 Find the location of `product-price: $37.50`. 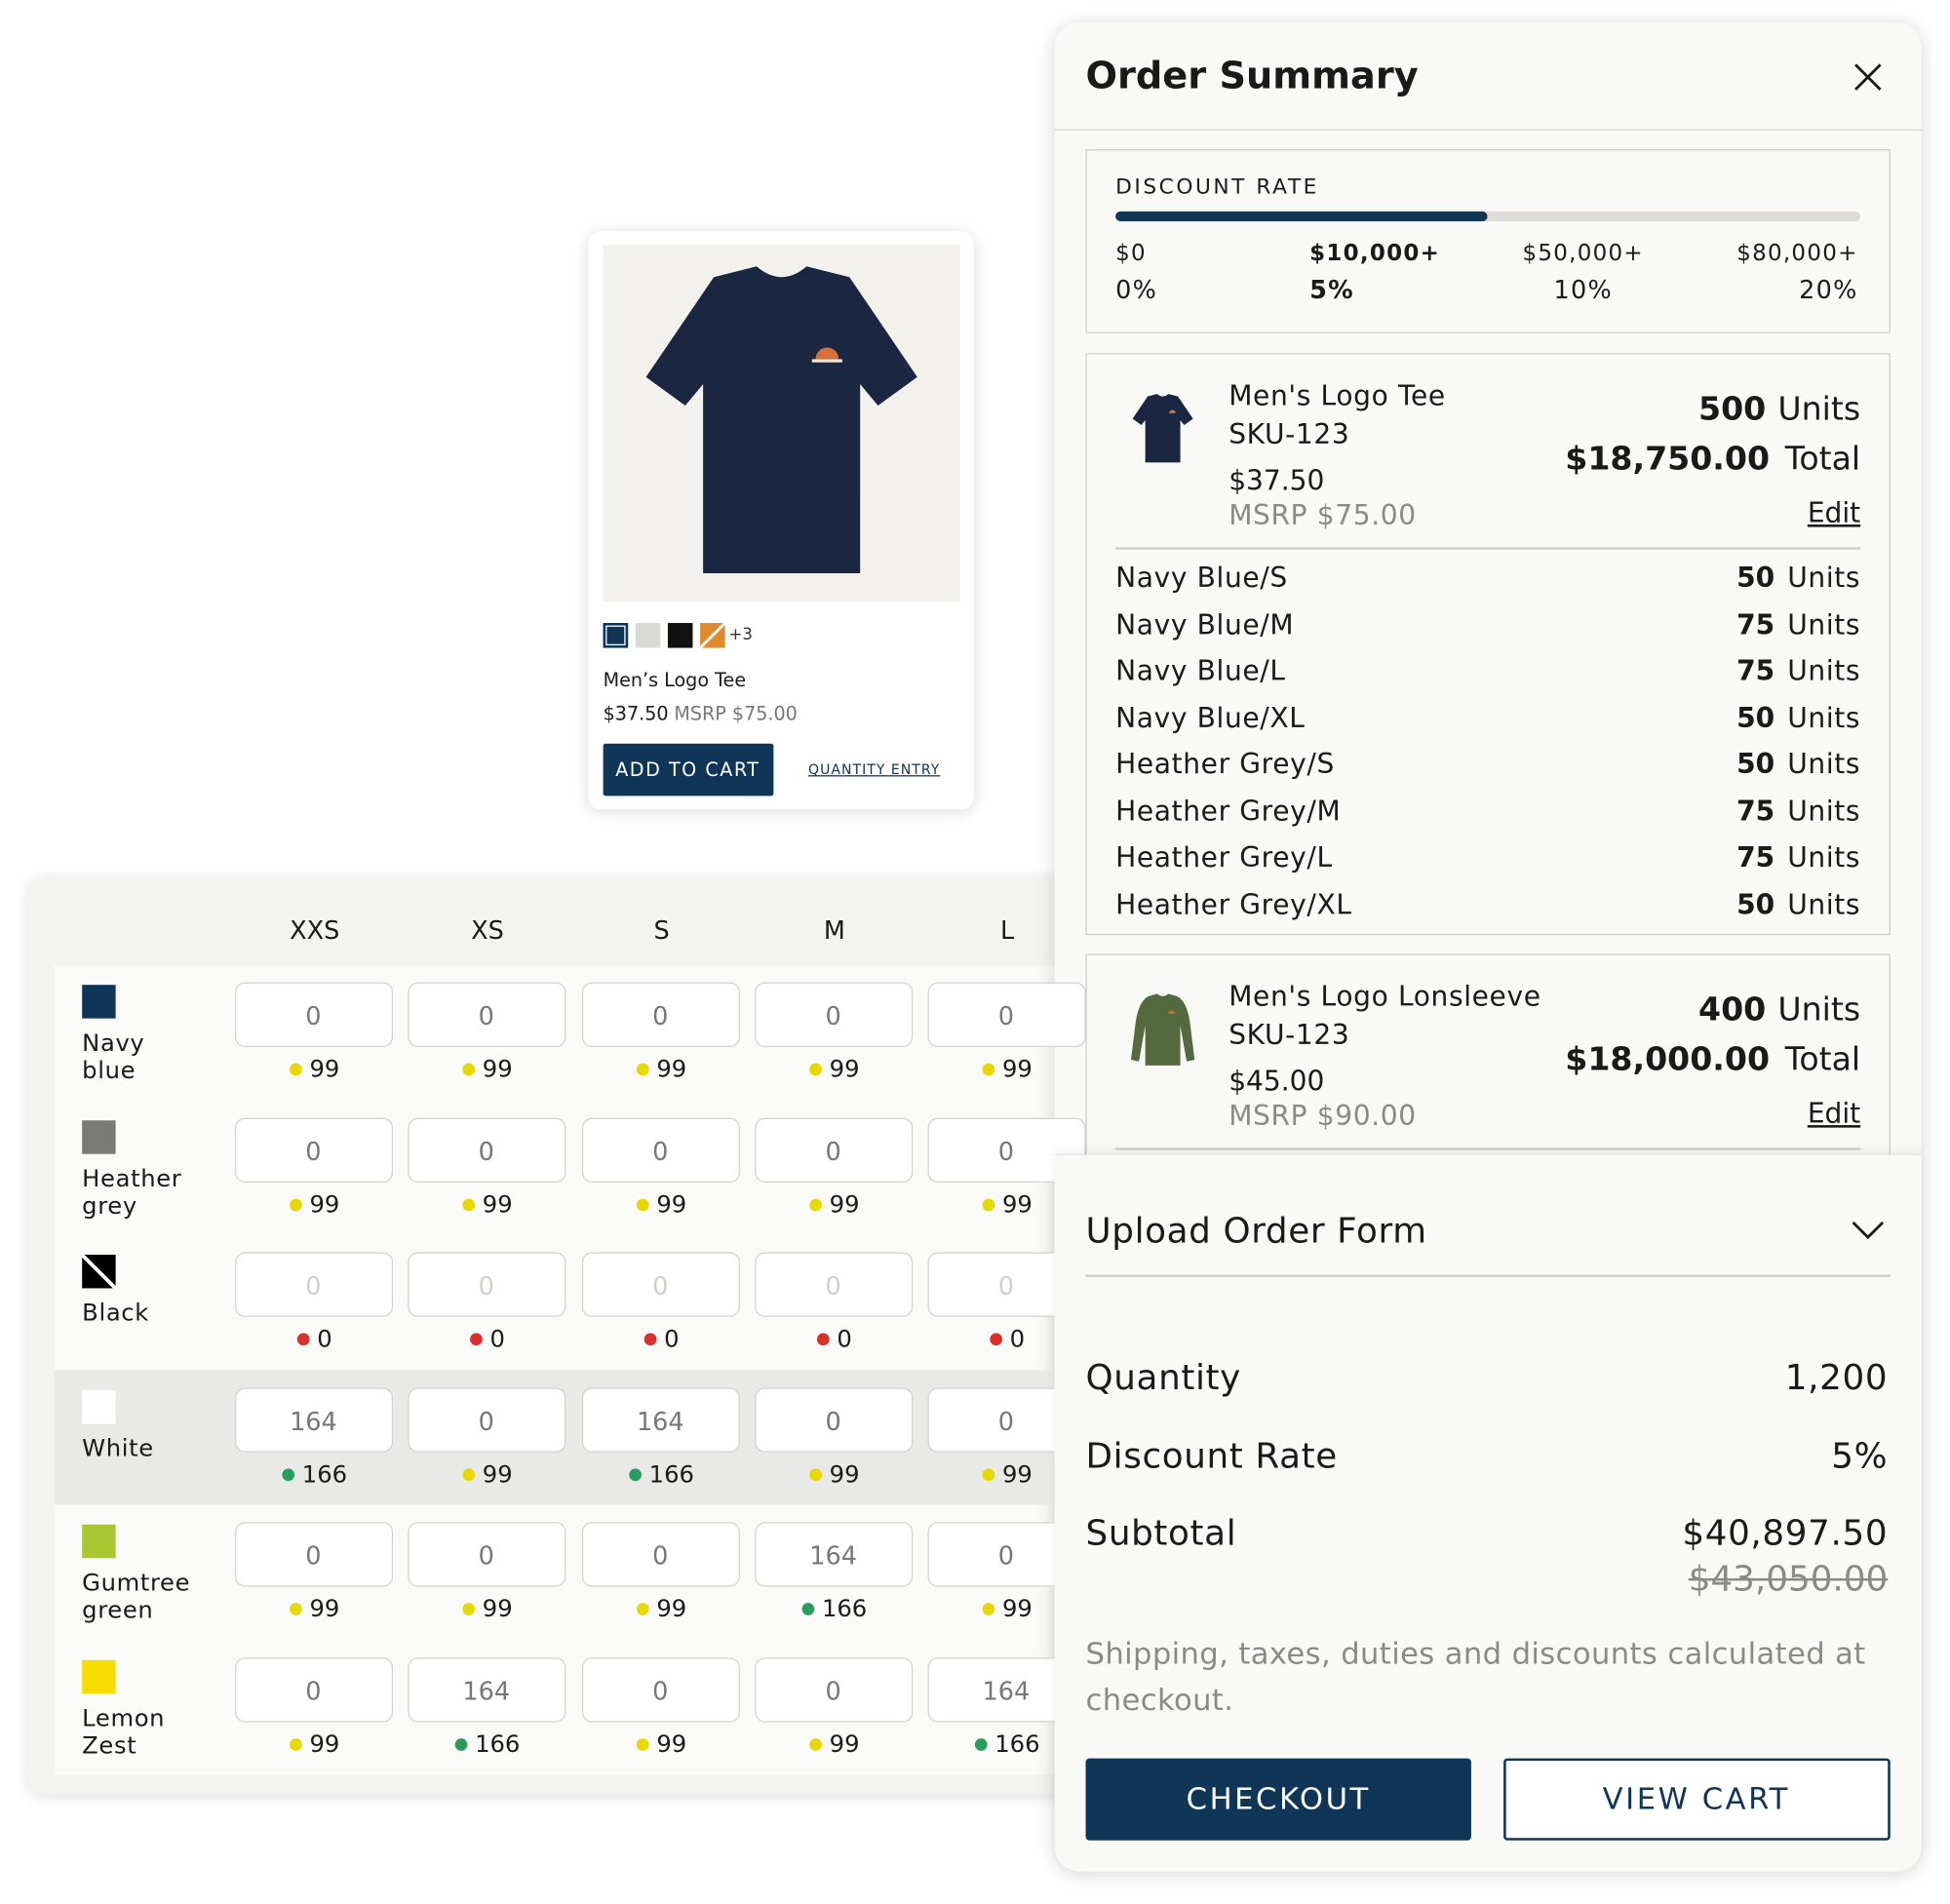

product-price: $37.50 is located at coordinates (636, 713).